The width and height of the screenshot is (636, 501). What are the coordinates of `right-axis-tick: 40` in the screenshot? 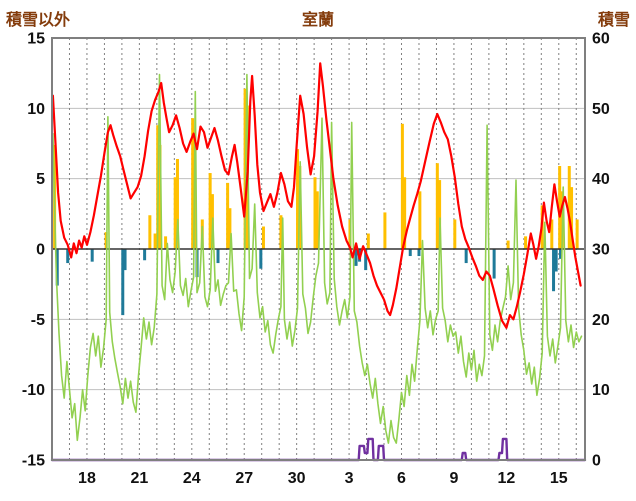 It's located at (601, 179).